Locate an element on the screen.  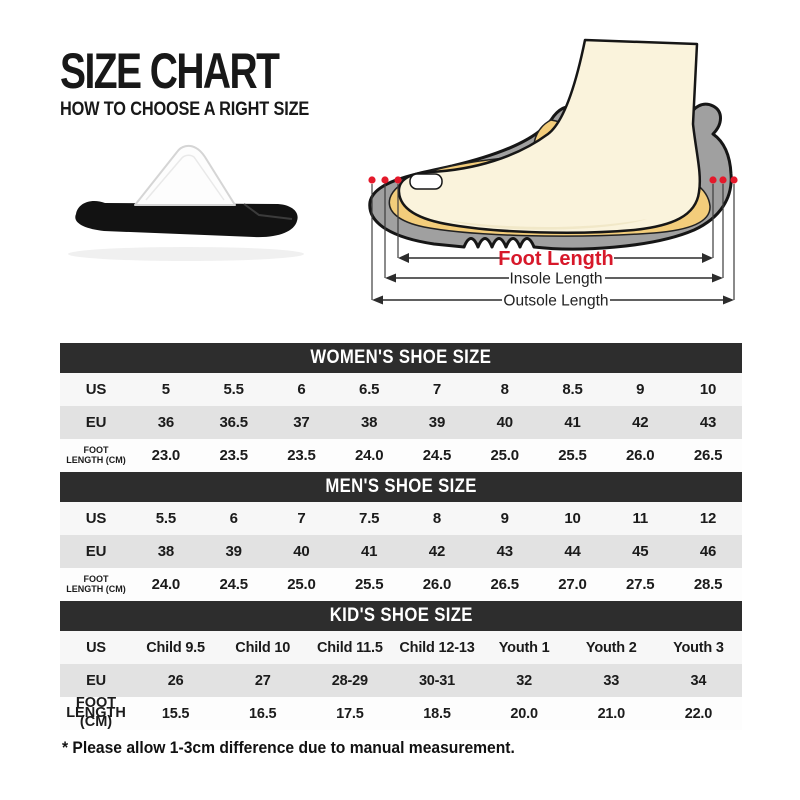
size-cell: Child 12-13 is located at coordinates (437, 647).